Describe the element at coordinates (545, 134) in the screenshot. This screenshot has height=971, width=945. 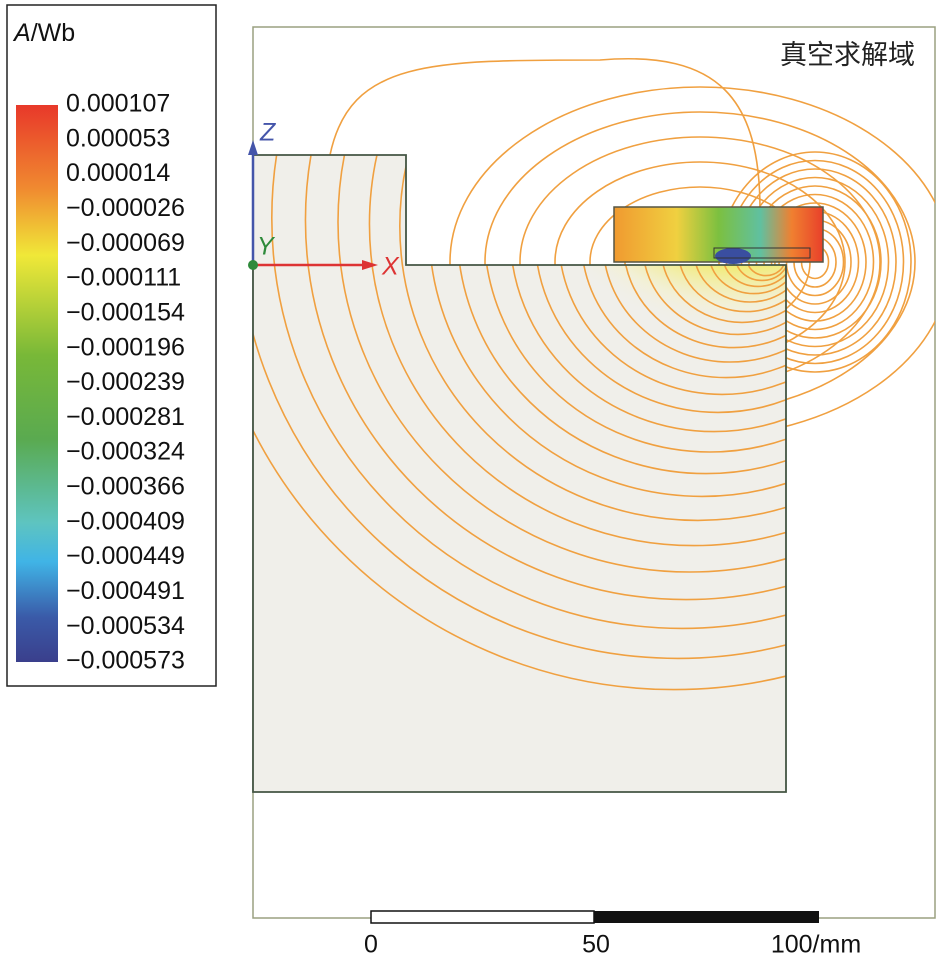
I see `contour` at that location.